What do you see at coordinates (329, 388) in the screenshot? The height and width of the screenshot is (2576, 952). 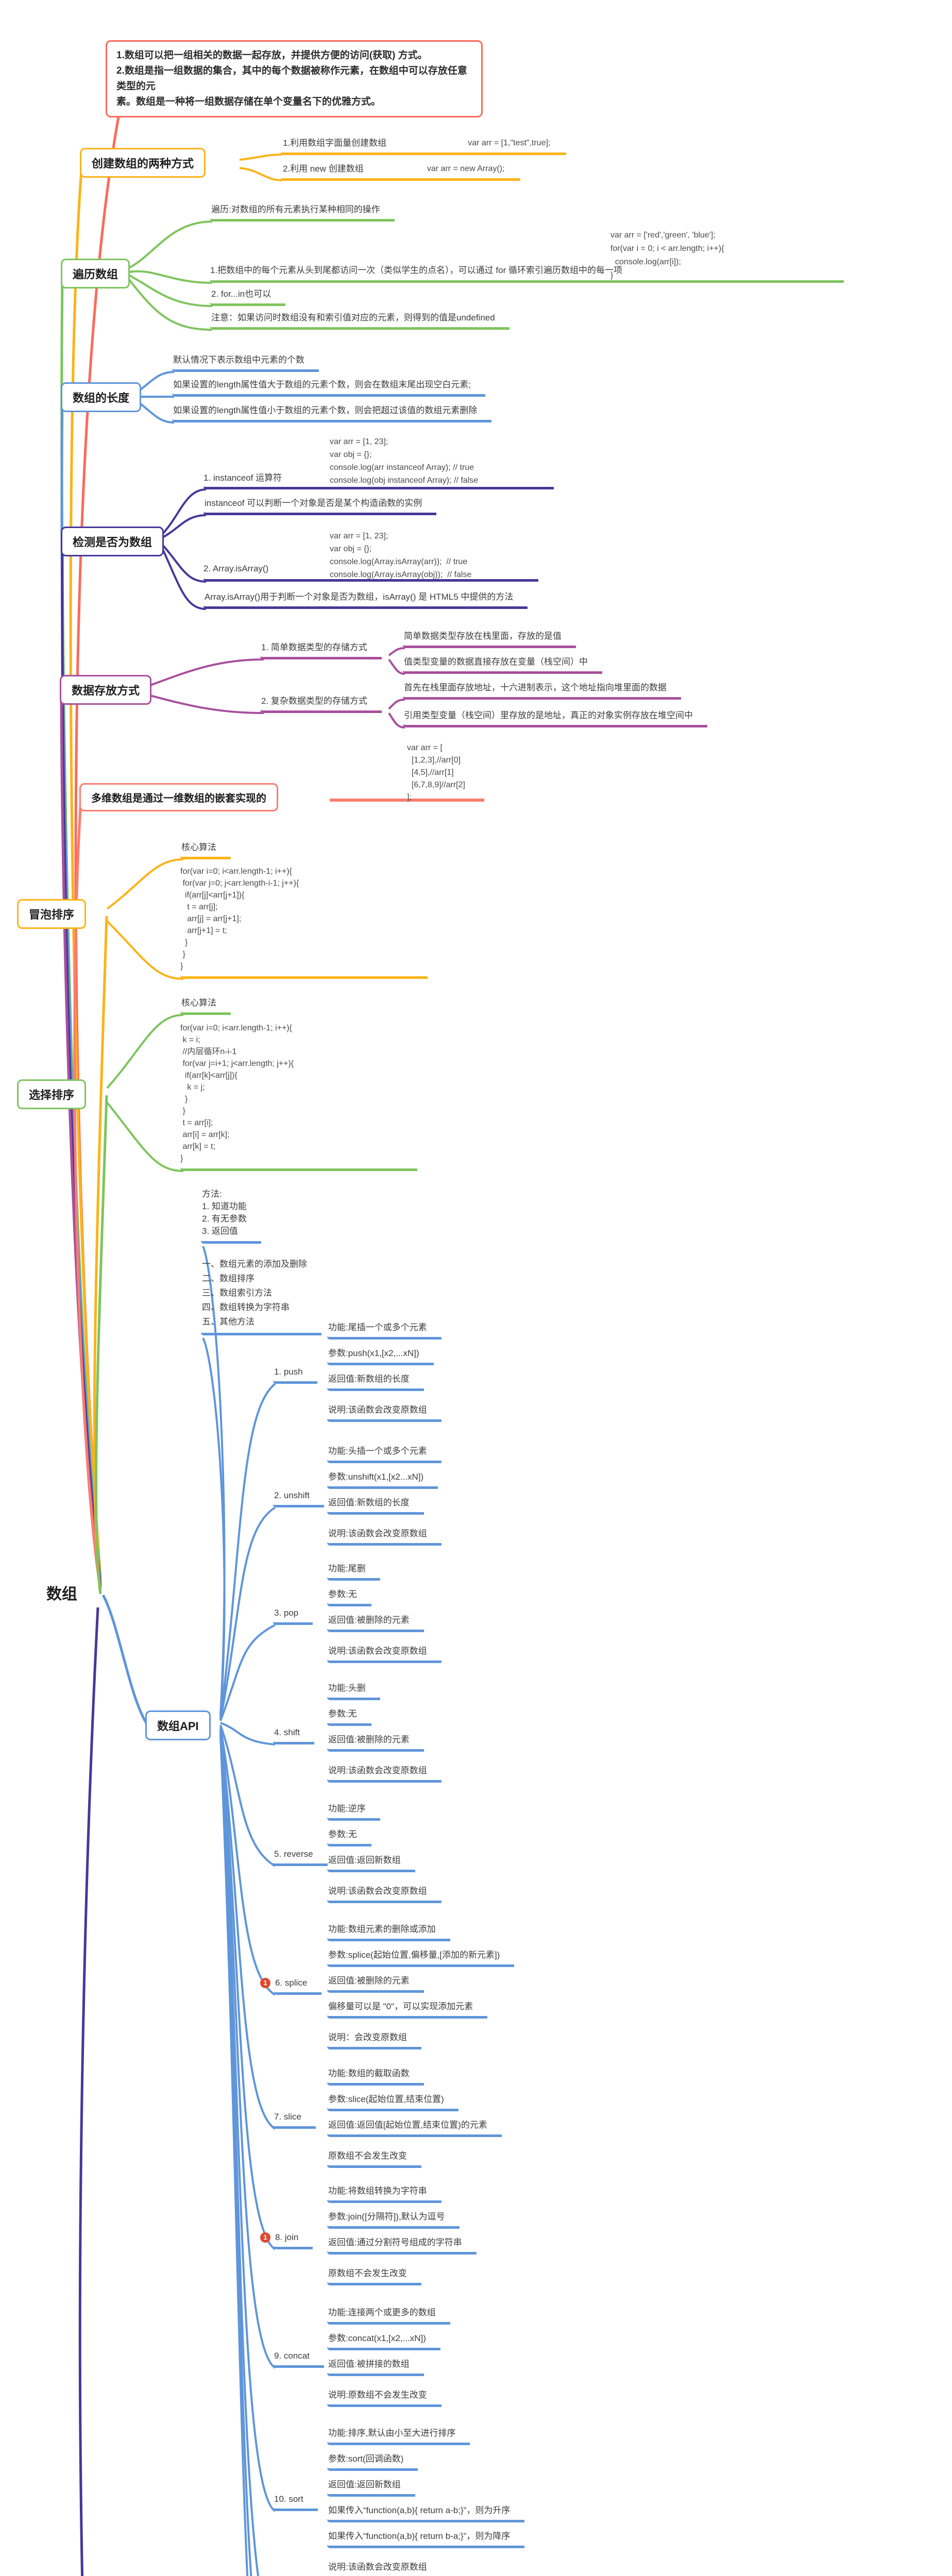 I see `length-item-greater: 如果设置的length属性值大于数组的元素个数，则会在数组末尾出现空白元素;` at bounding box center [329, 388].